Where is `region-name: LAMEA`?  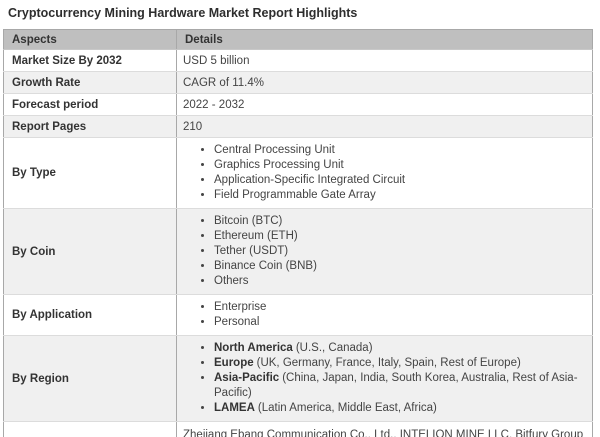 region-name: LAMEA is located at coordinates (234, 408).